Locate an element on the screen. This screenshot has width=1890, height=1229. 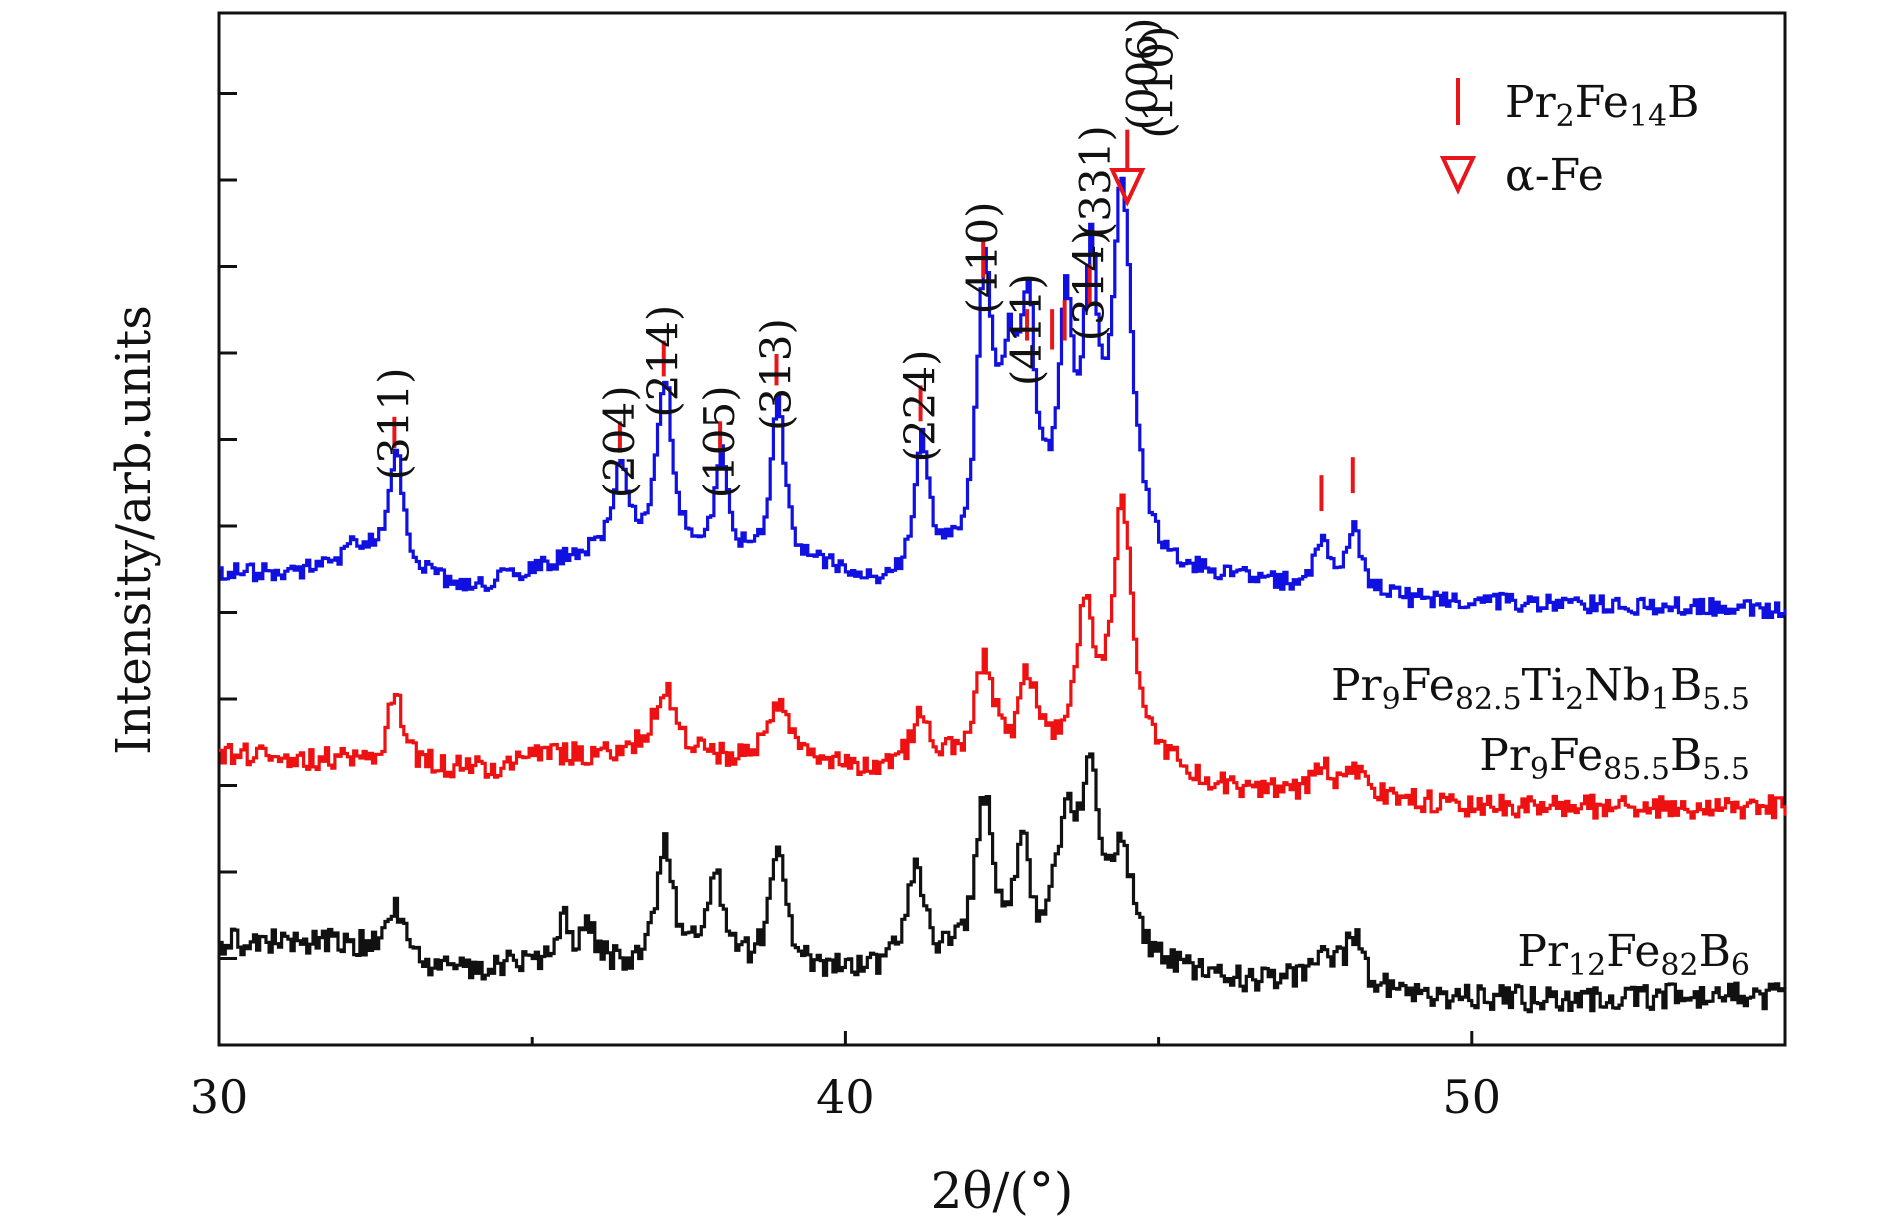
peak-hkl-label: (314) is located at coordinates (1089, 284).